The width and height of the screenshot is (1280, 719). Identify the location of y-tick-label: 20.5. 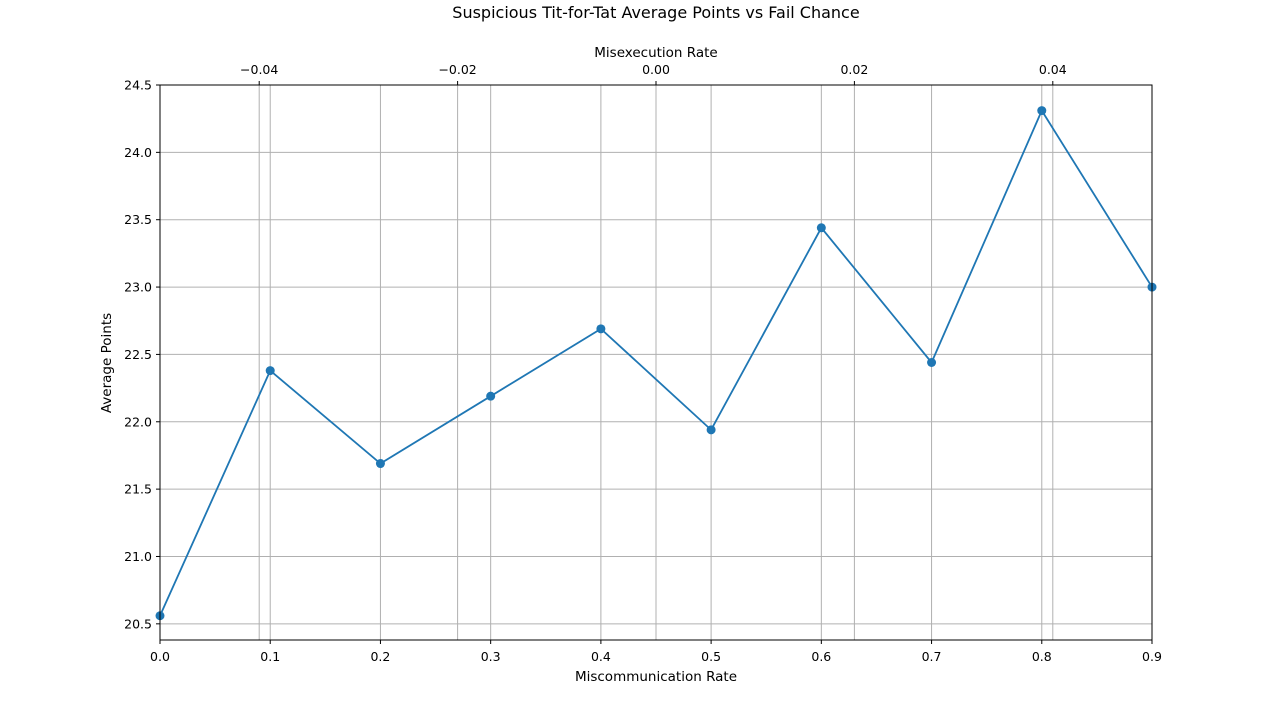
(138, 623).